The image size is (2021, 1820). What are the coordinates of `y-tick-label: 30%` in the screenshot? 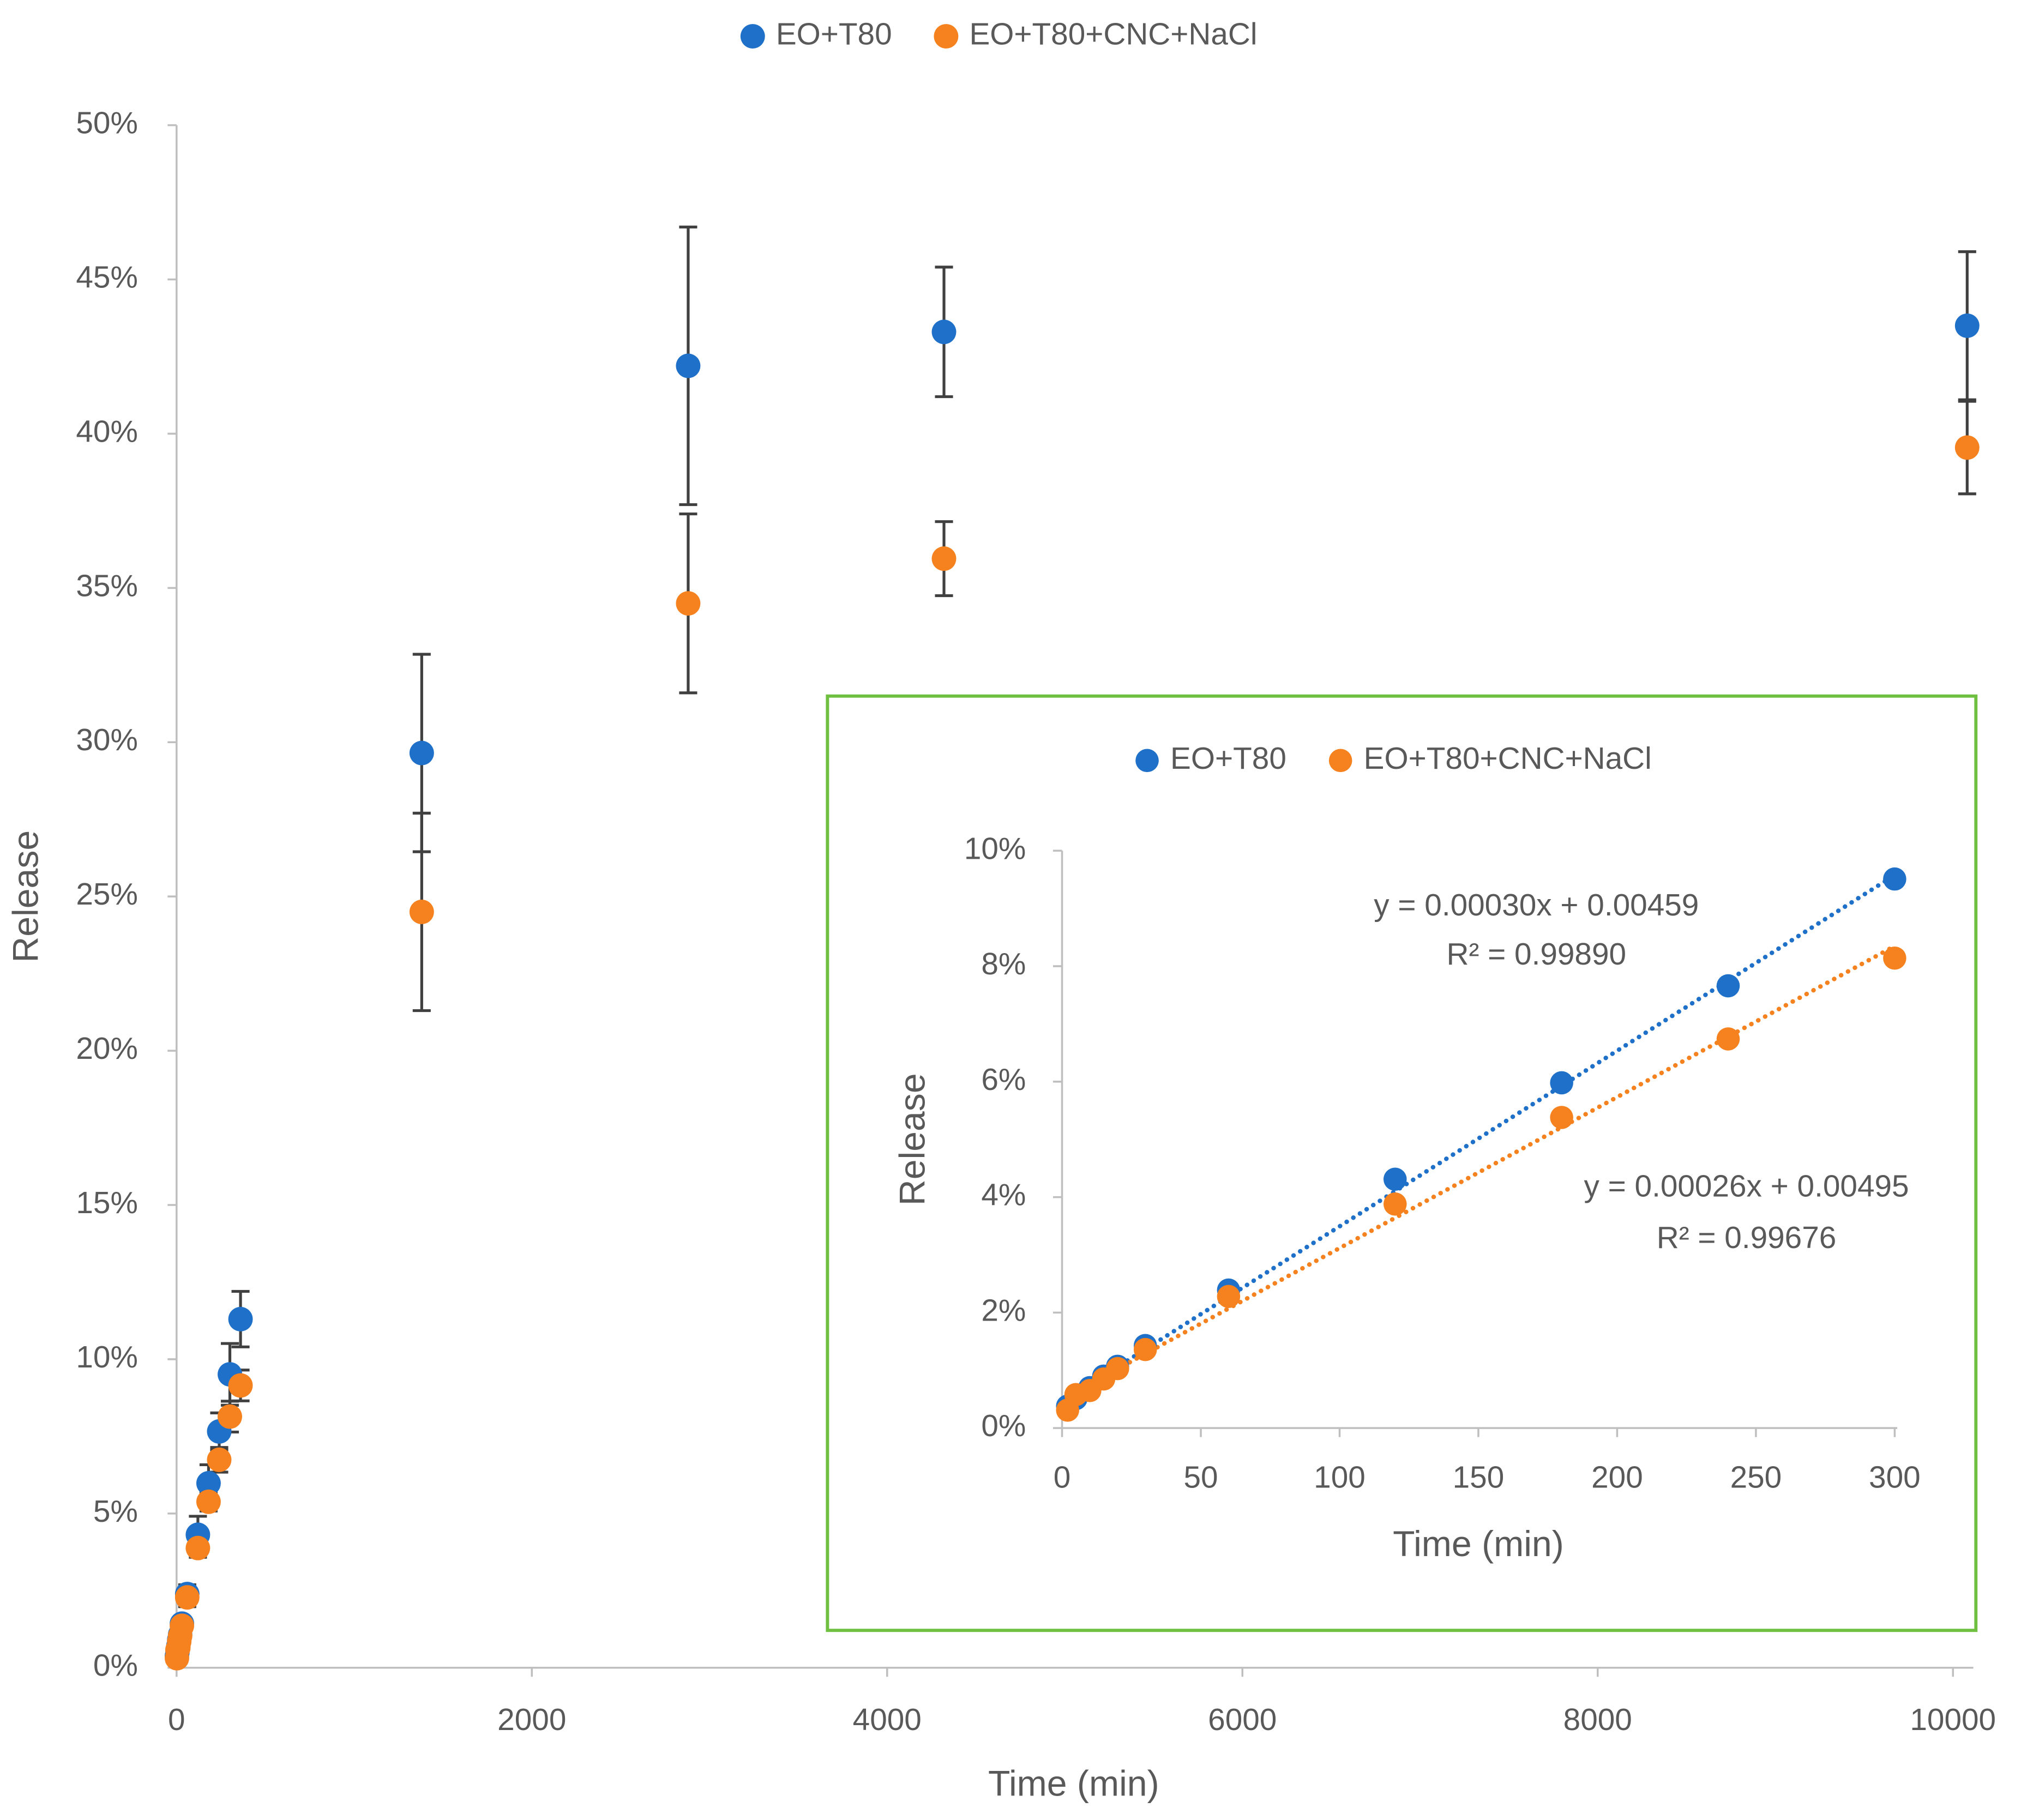 It's located at (107, 740).